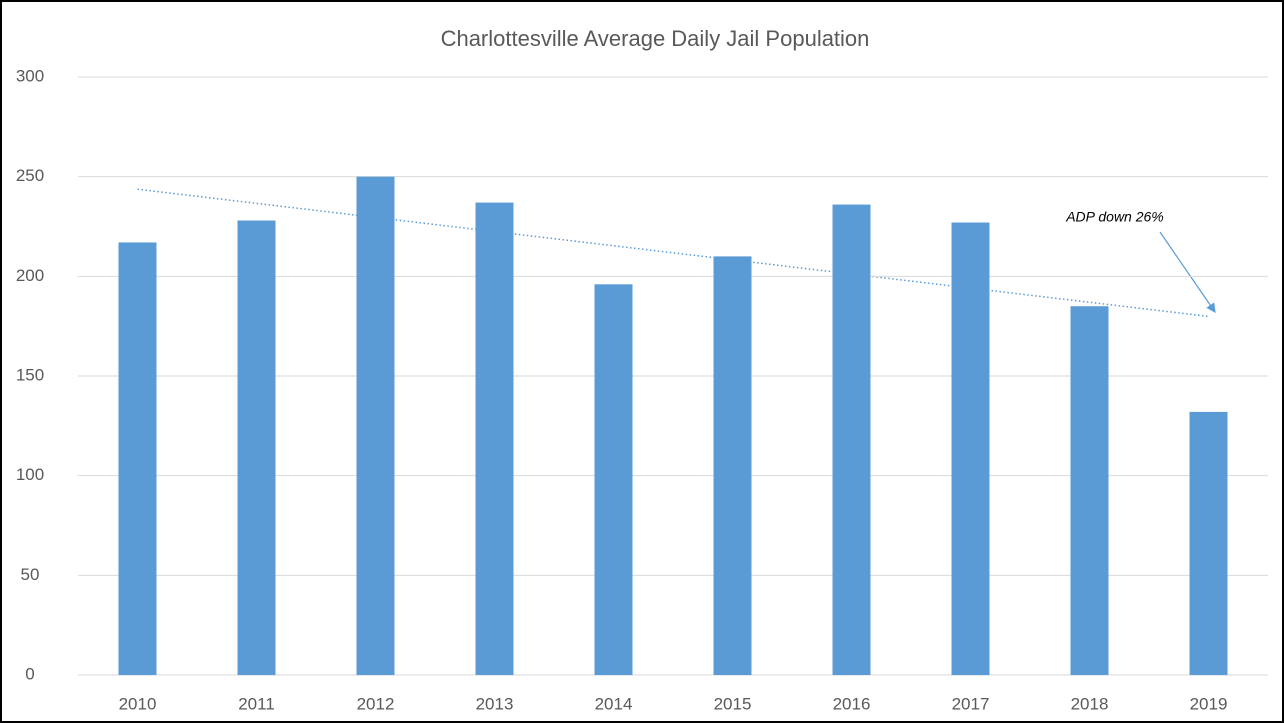 Image resolution: width=1285 pixels, height=723 pixels. Describe the element at coordinates (1090, 703) in the screenshot. I see `x-tick-label: 2018` at that location.